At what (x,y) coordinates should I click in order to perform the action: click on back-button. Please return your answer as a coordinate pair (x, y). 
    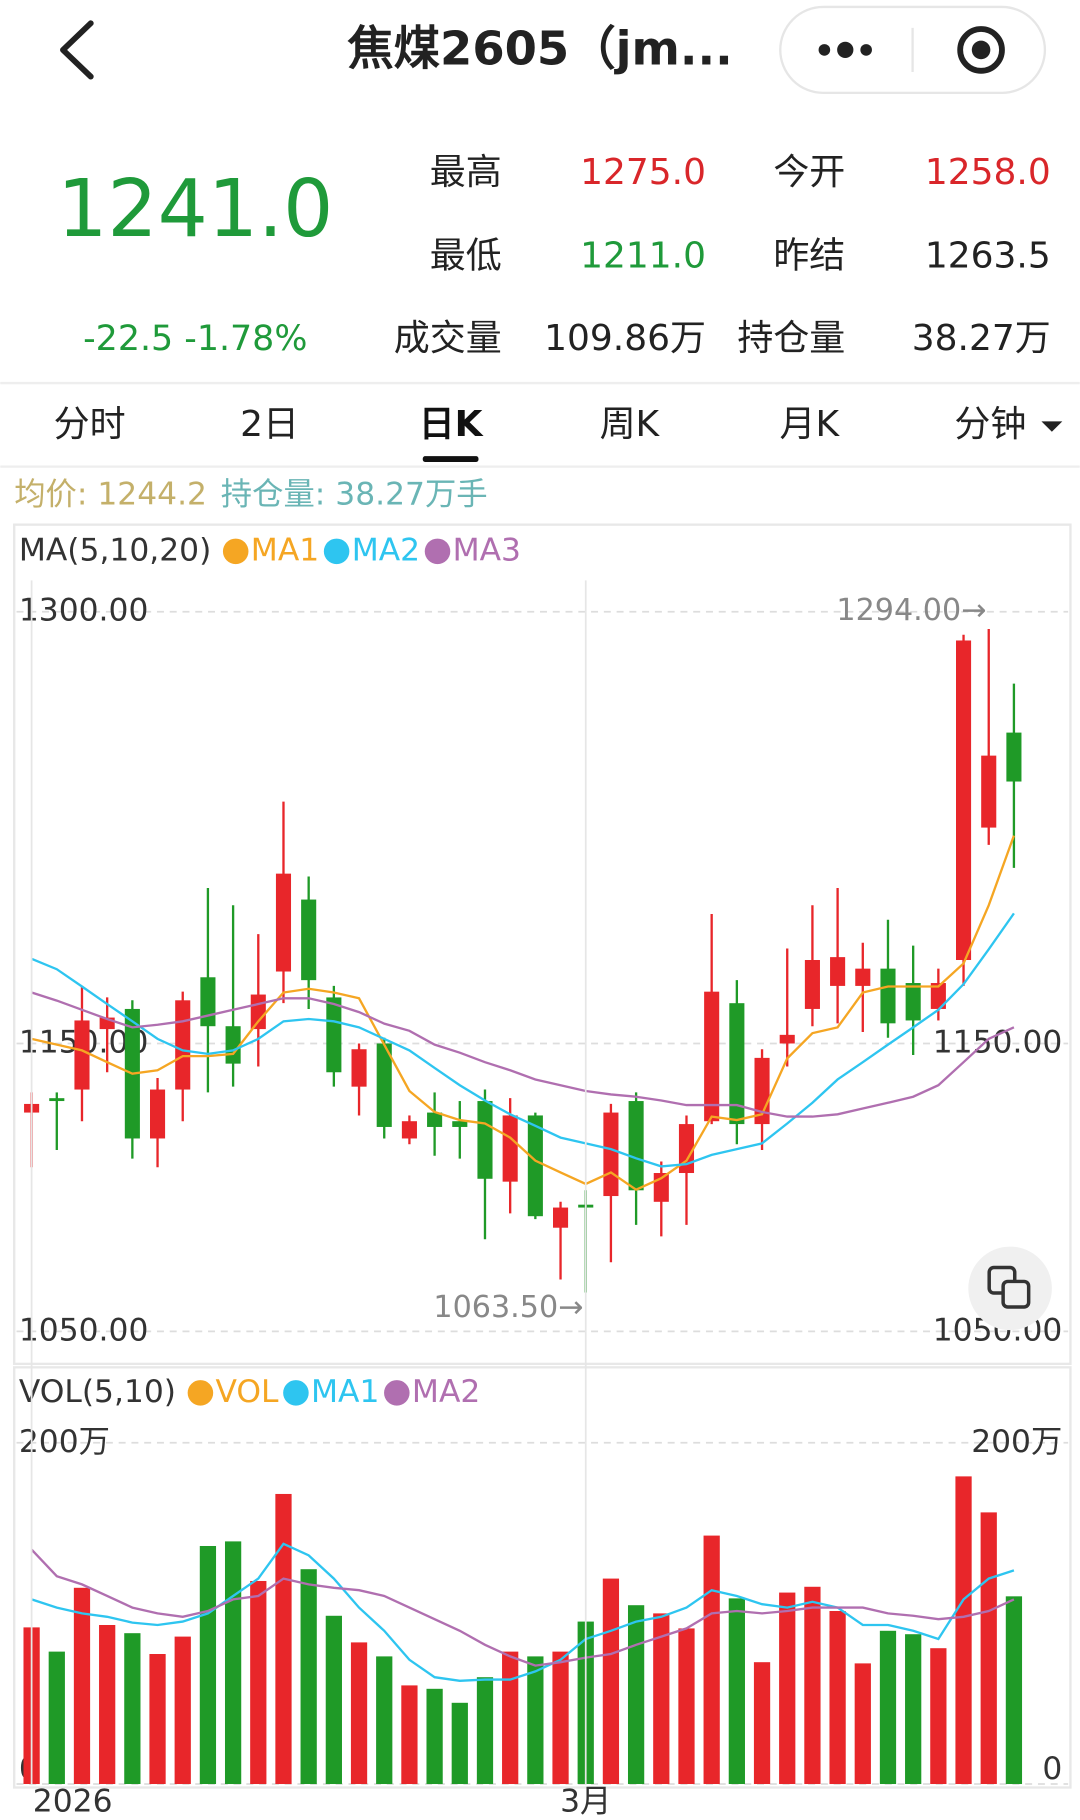
    Looking at the image, I should click on (77, 50).